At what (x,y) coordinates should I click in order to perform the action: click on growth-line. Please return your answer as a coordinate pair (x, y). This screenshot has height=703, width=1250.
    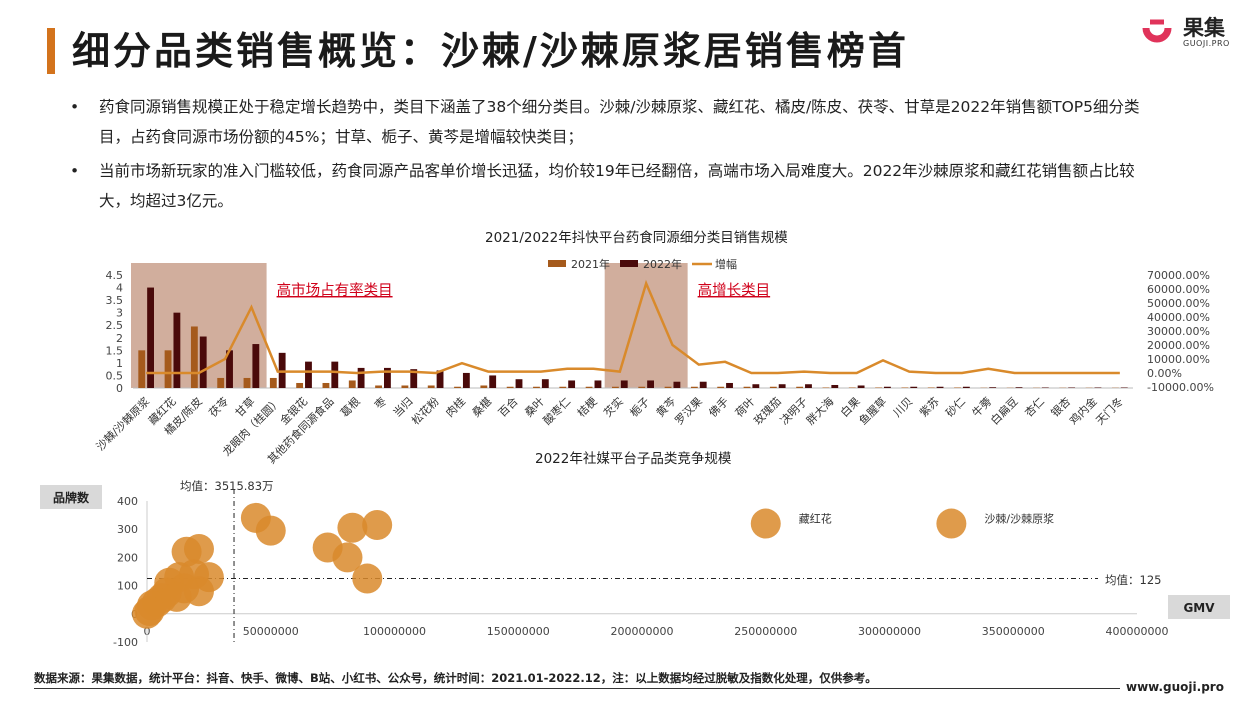
    Looking at the image, I should click on (633, 327).